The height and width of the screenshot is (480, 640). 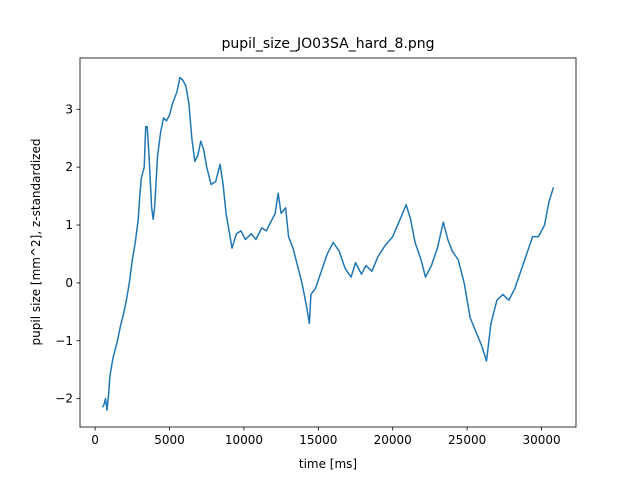 I want to click on x-tick-label: 10000, so click(x=244, y=440).